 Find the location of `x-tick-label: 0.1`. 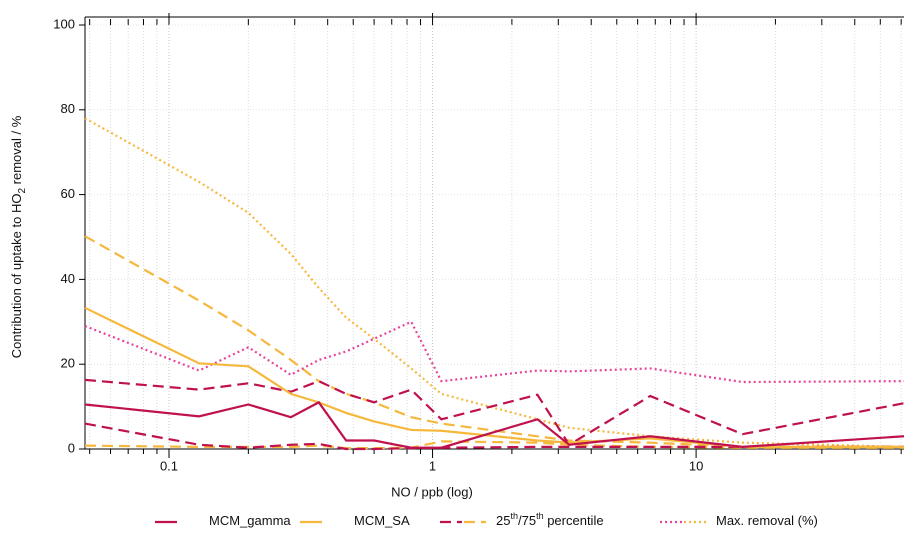

x-tick-label: 0.1 is located at coordinates (169, 465).